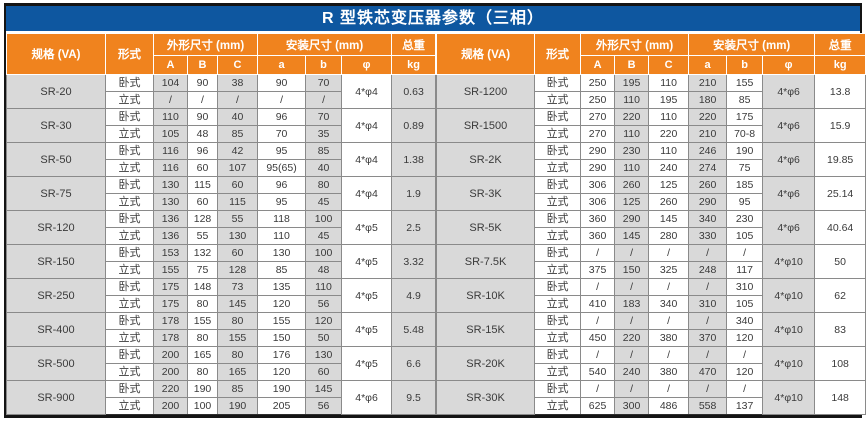 Image resolution: width=866 pixels, height=440 pixels. I want to click on table-row: 立式 625 300 486 558 137, so click(651, 406).